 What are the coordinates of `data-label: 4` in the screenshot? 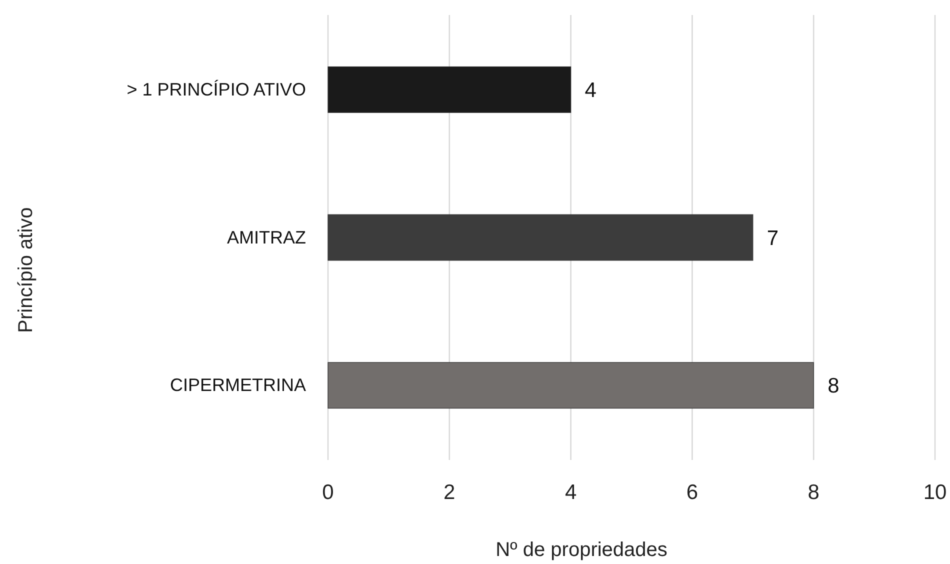 It's located at (590, 90).